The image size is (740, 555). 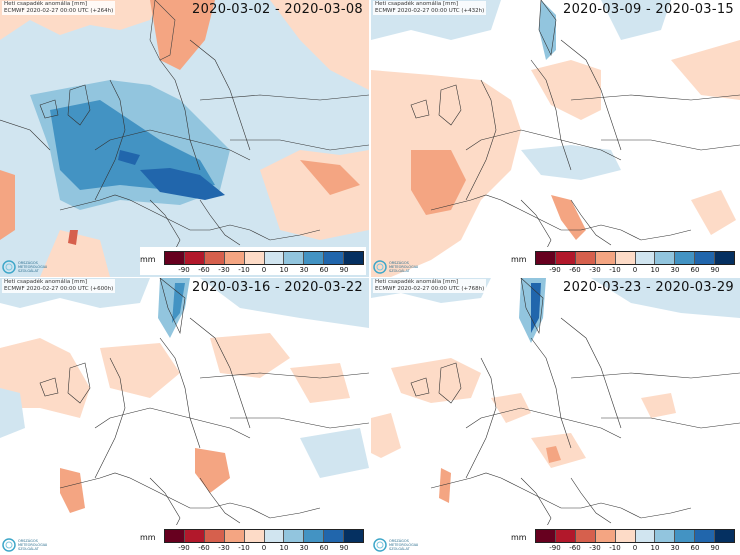 What do you see at coordinates (430, 289) in the screenshot?
I see `forecast-run-info: ECMWF 2020-02-27 00:00 UTC (+768h)` at bounding box center [430, 289].